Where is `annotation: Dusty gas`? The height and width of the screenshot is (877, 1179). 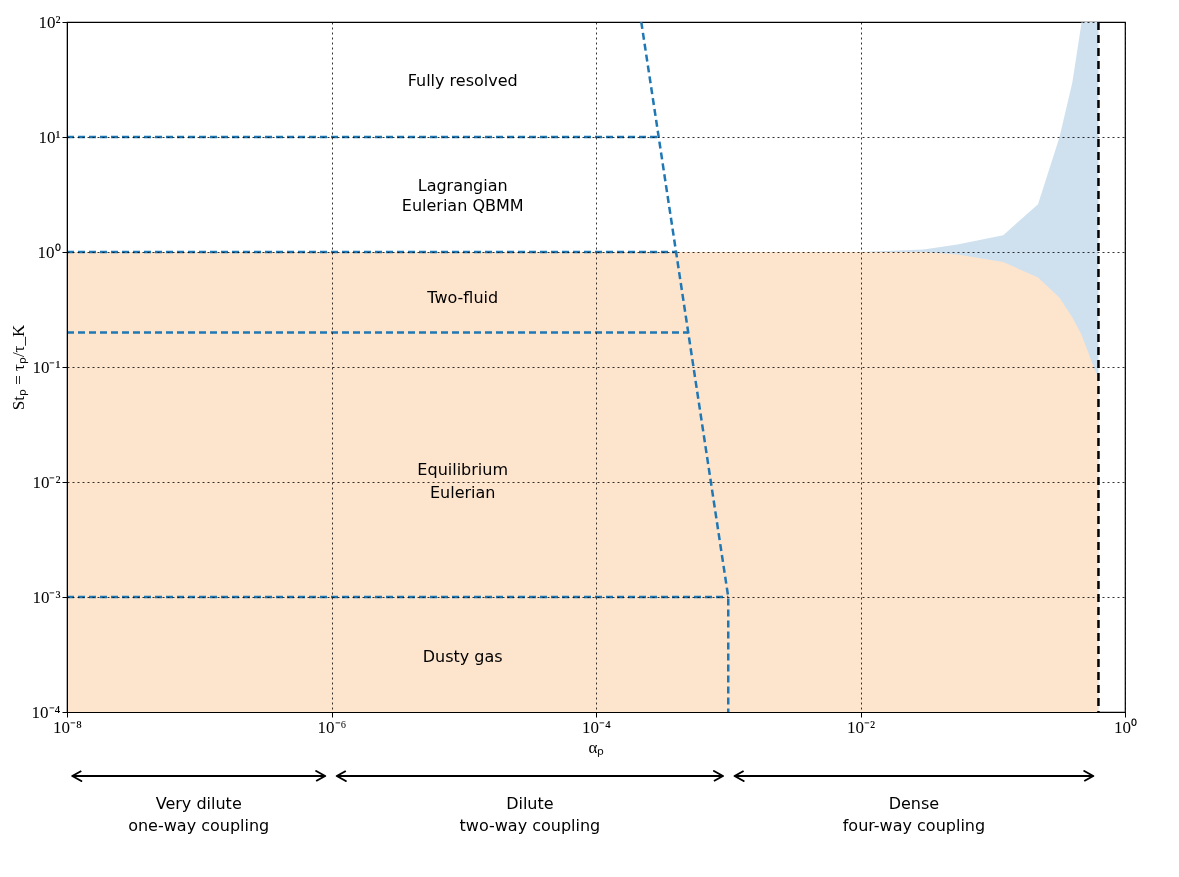 annotation: Dusty gas is located at coordinates (462, 656).